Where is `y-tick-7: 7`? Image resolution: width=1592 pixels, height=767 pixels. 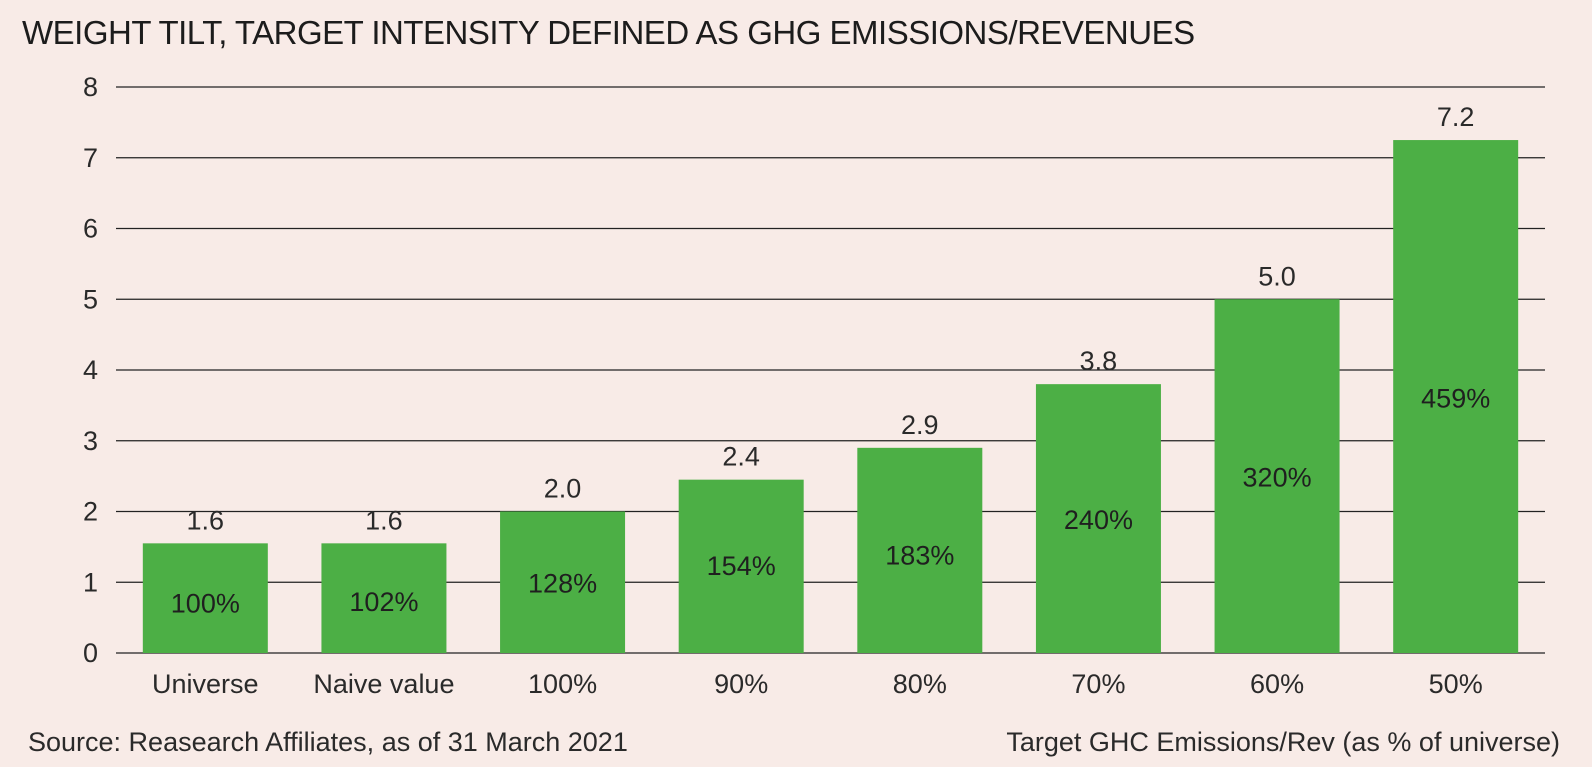 y-tick-7: 7 is located at coordinates (90, 158).